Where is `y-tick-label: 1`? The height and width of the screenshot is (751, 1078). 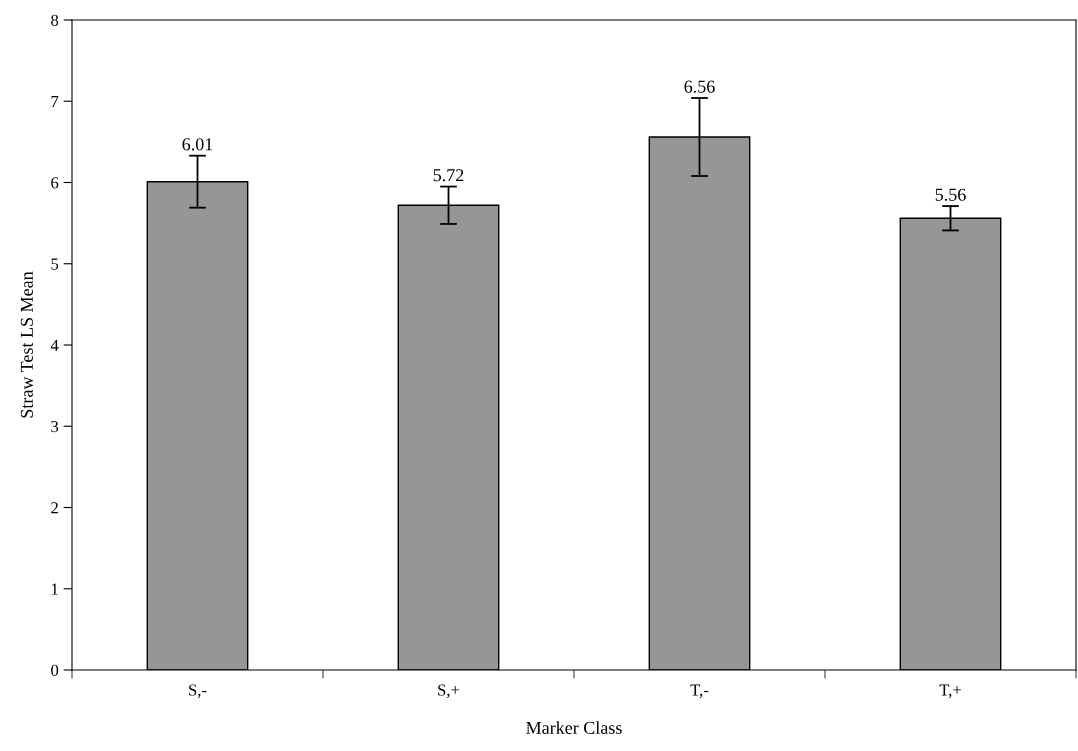
y-tick-label: 1 is located at coordinates (54, 589).